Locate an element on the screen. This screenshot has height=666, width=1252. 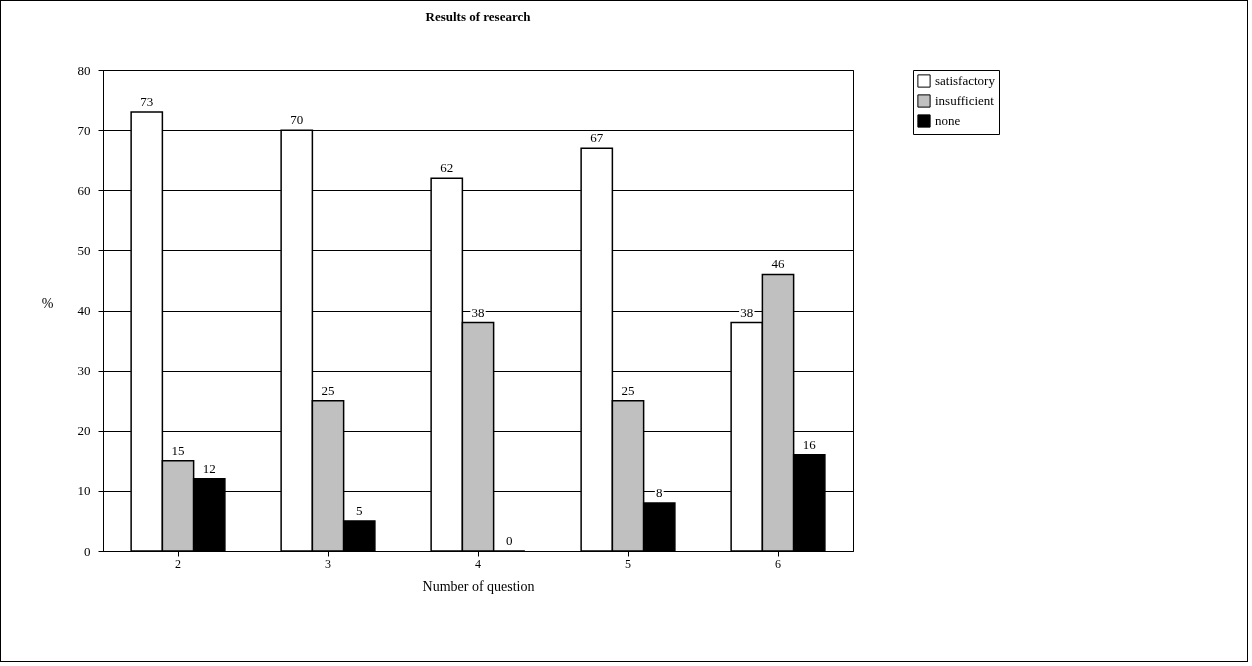
data-label: 70 is located at coordinates (297, 120).